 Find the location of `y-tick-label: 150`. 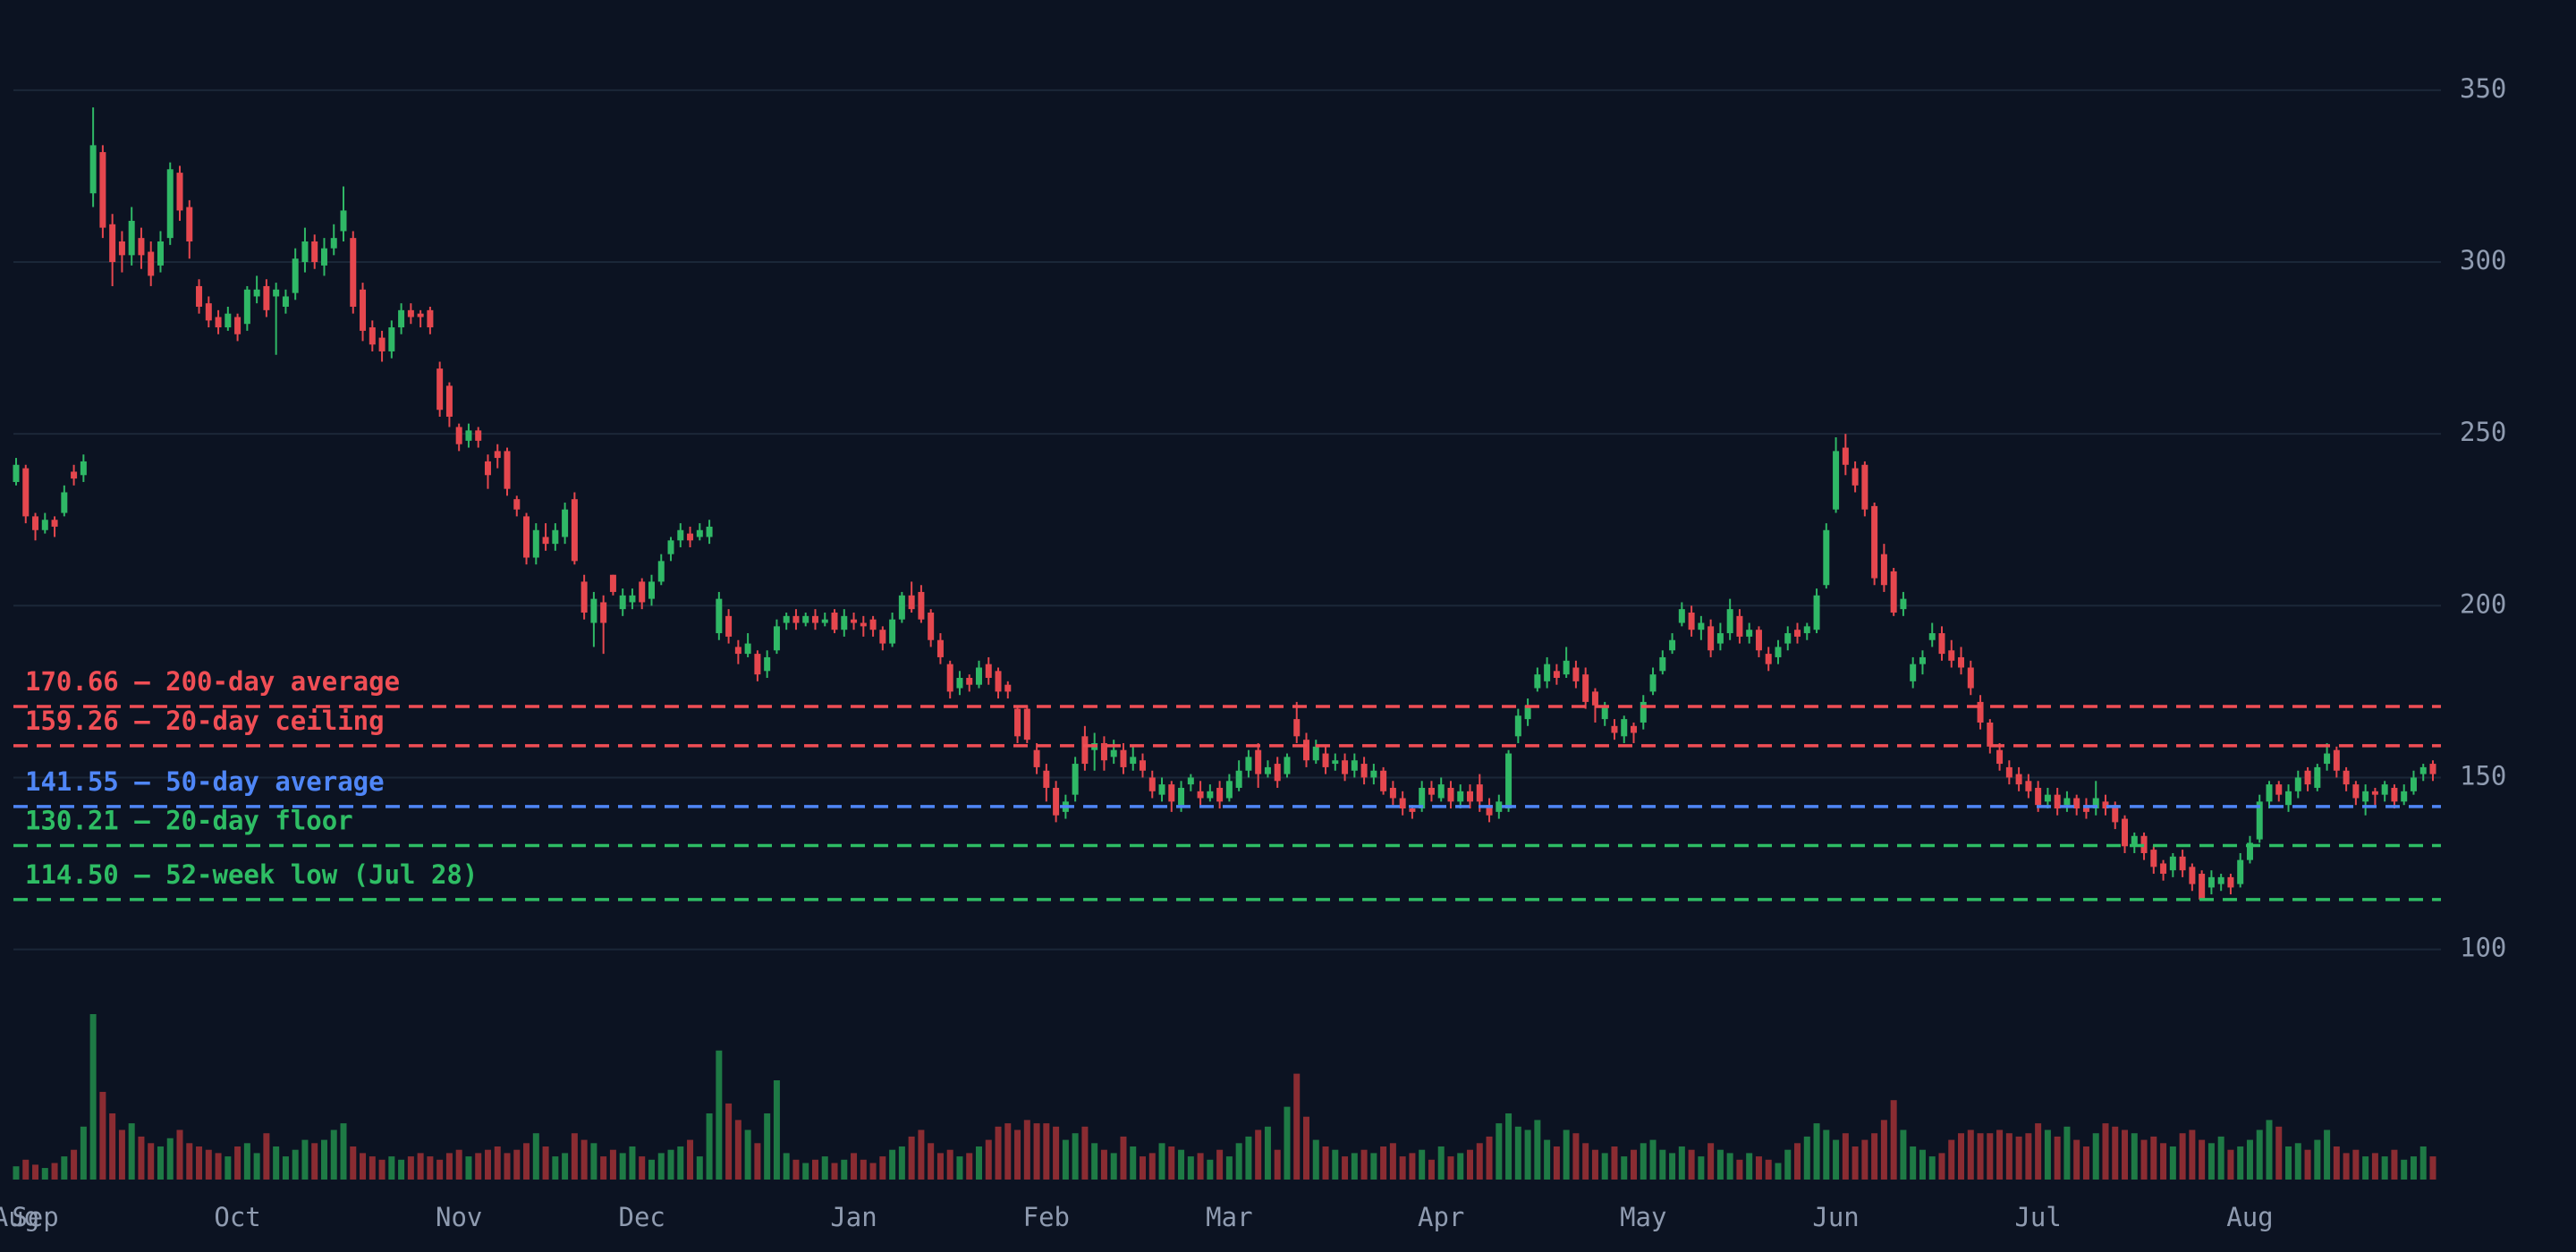

y-tick-label: 150 is located at coordinates (2483, 776).